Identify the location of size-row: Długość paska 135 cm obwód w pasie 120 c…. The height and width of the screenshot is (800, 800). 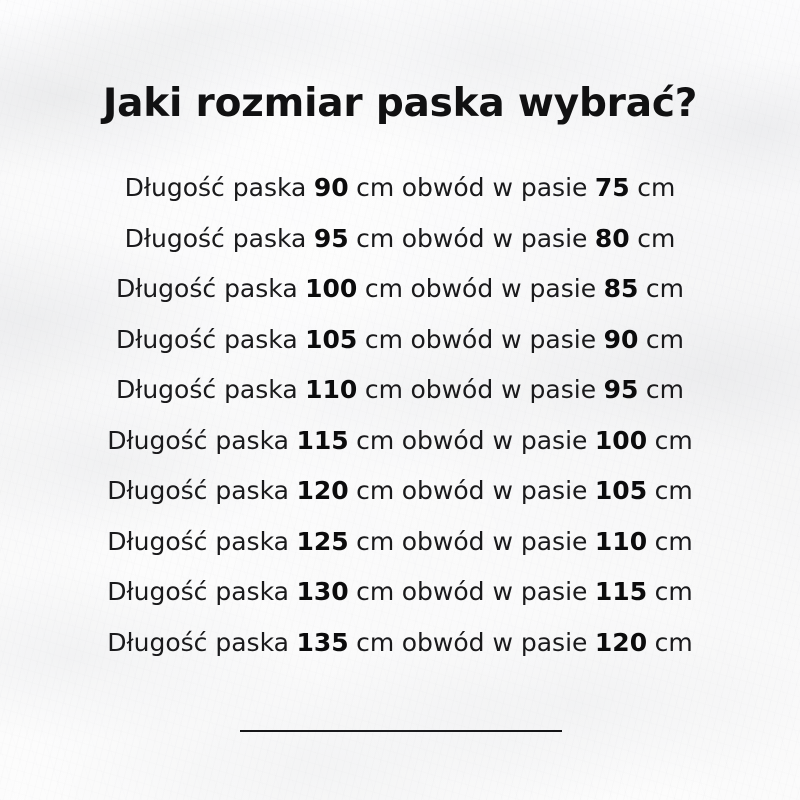
(400, 643).